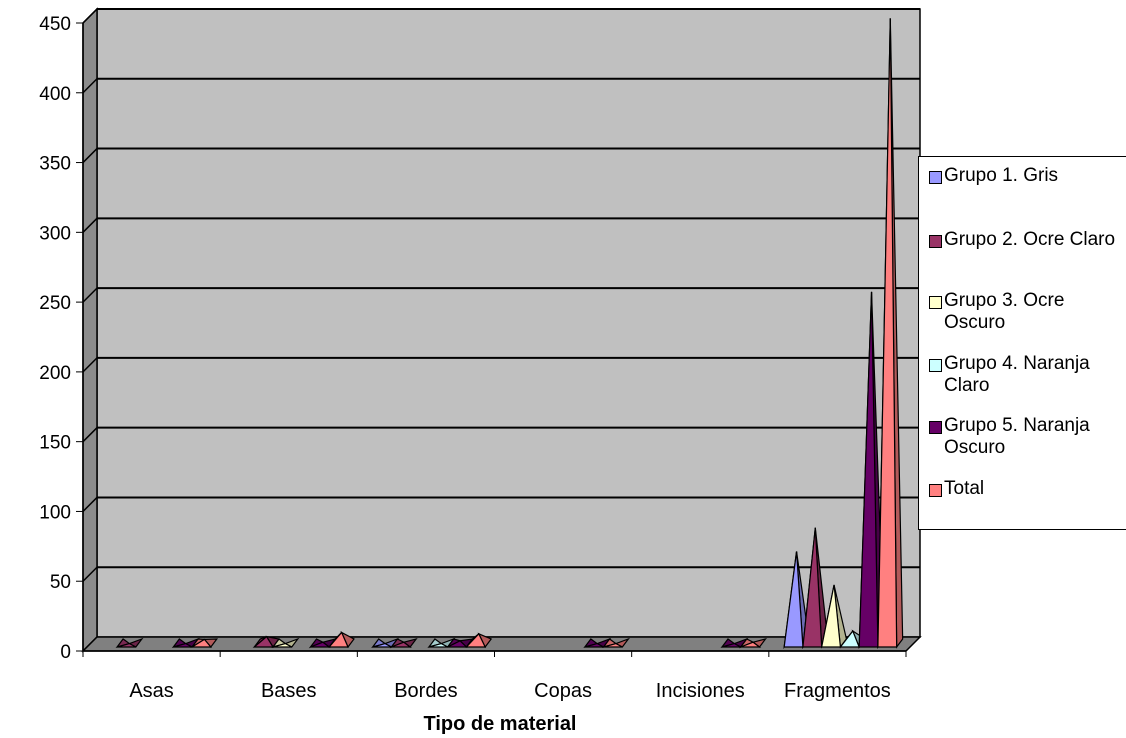 This screenshot has width=1126, height=738. I want to click on legend-label: Grupo 2. Ocre Claro, so click(1030, 239).